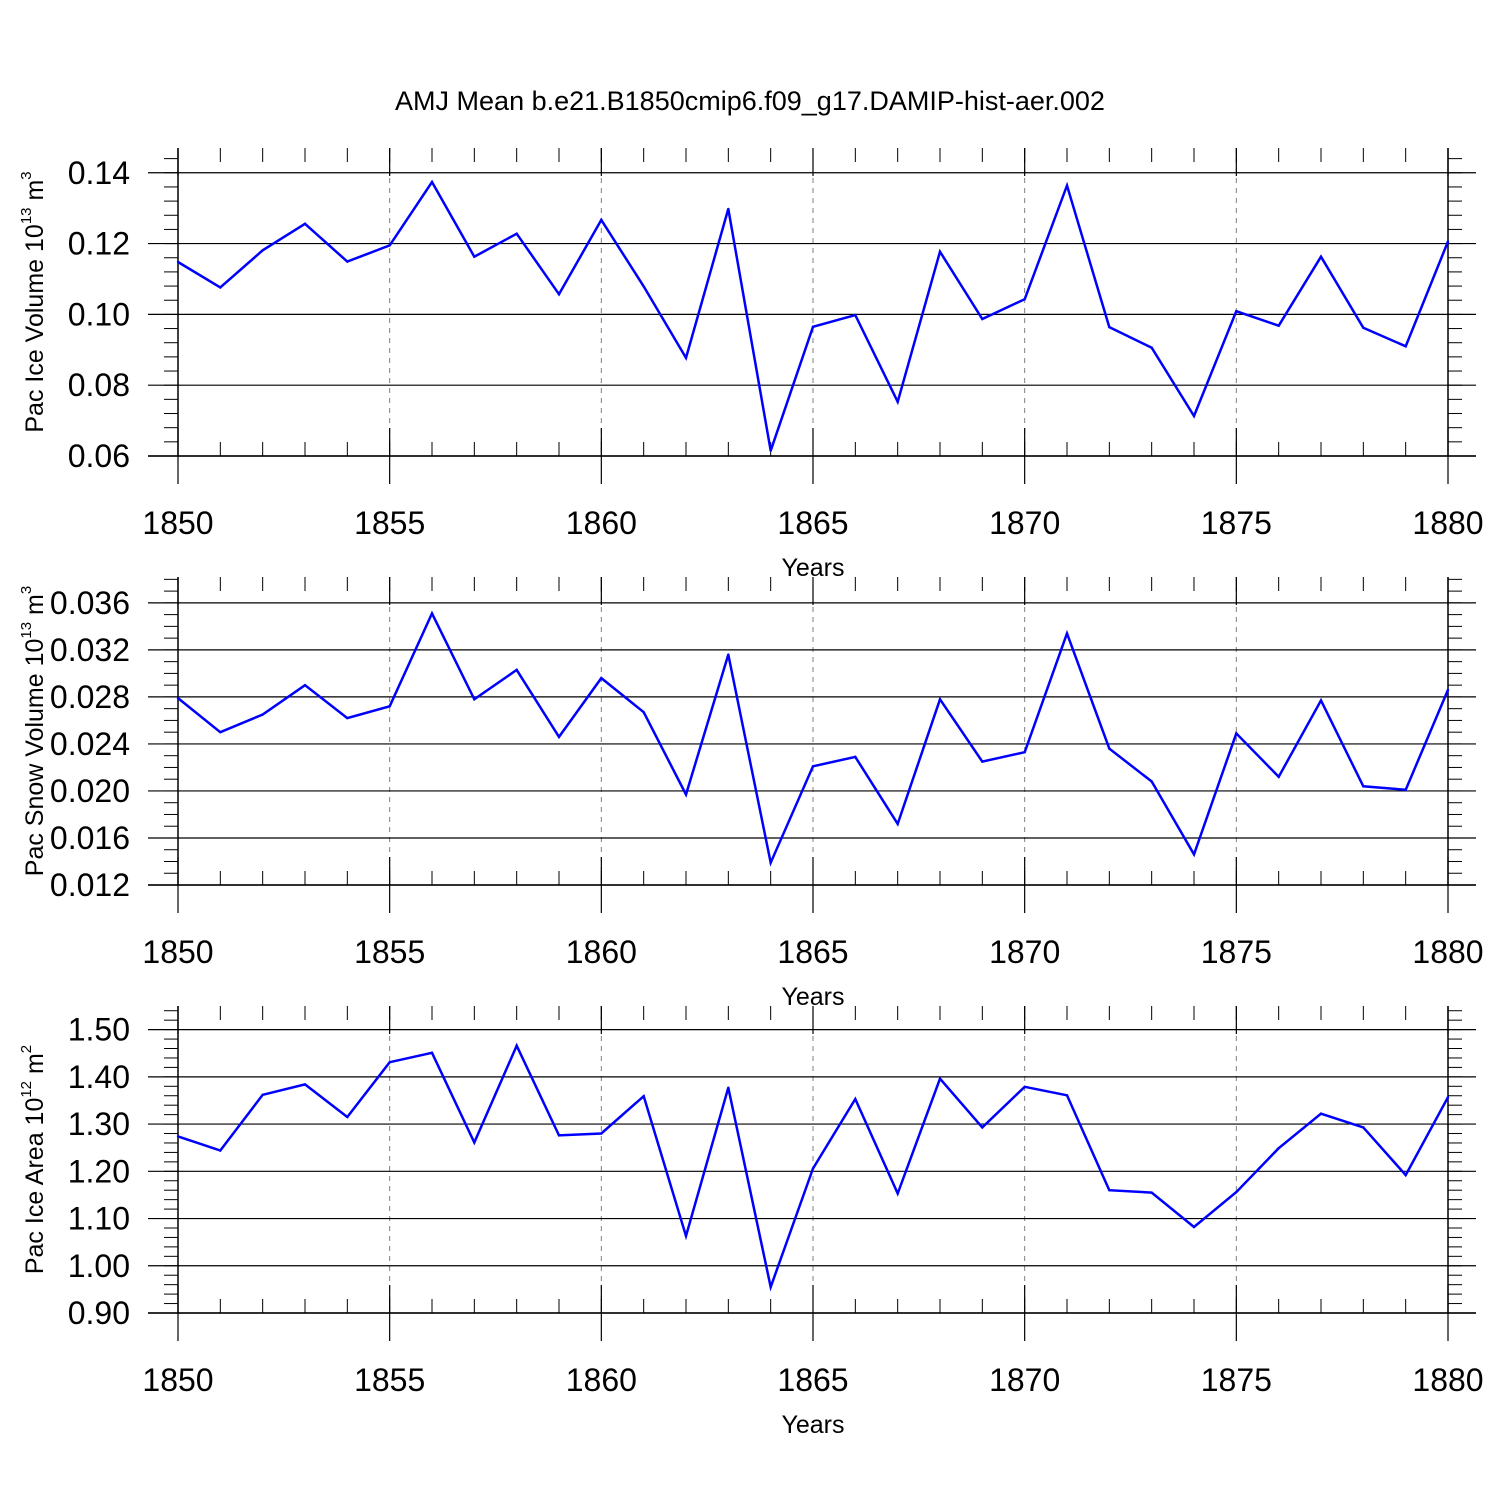  I want to click on y-tick-label-0_02: 0.020, so click(90, 791).